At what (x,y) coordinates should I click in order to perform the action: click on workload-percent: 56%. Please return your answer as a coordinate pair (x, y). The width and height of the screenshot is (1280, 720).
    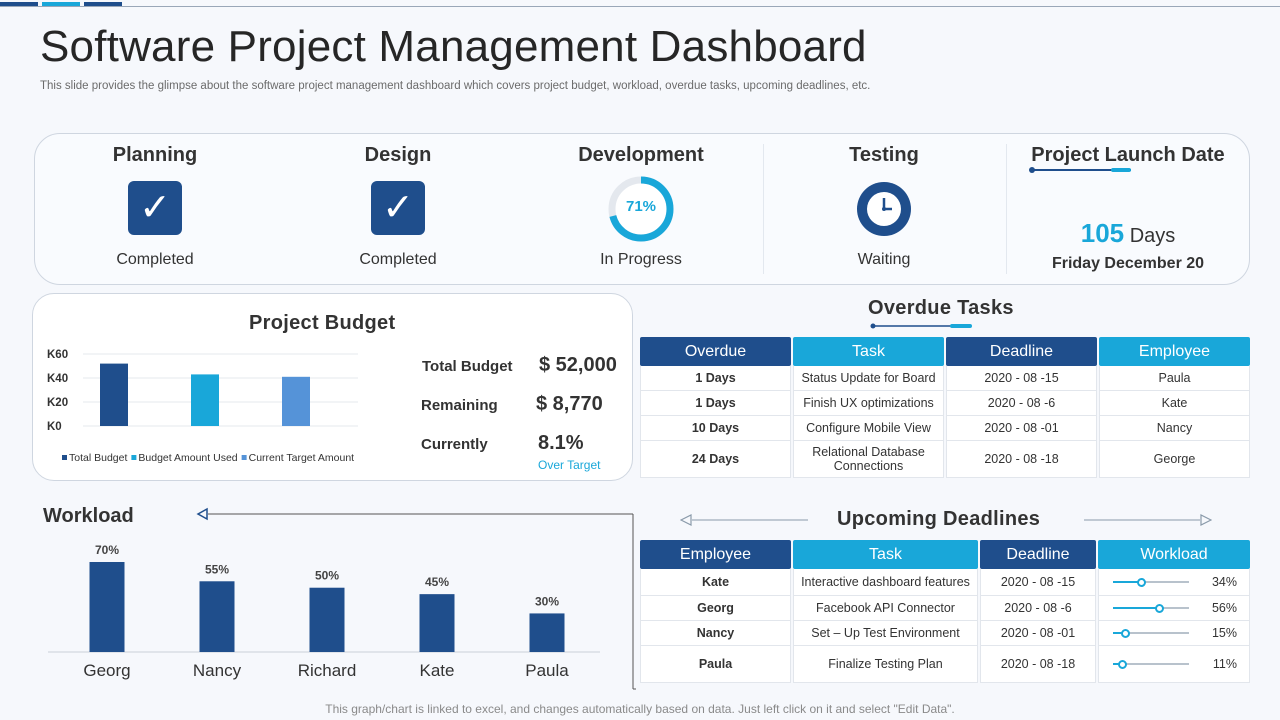
    Looking at the image, I should click on (1224, 608).